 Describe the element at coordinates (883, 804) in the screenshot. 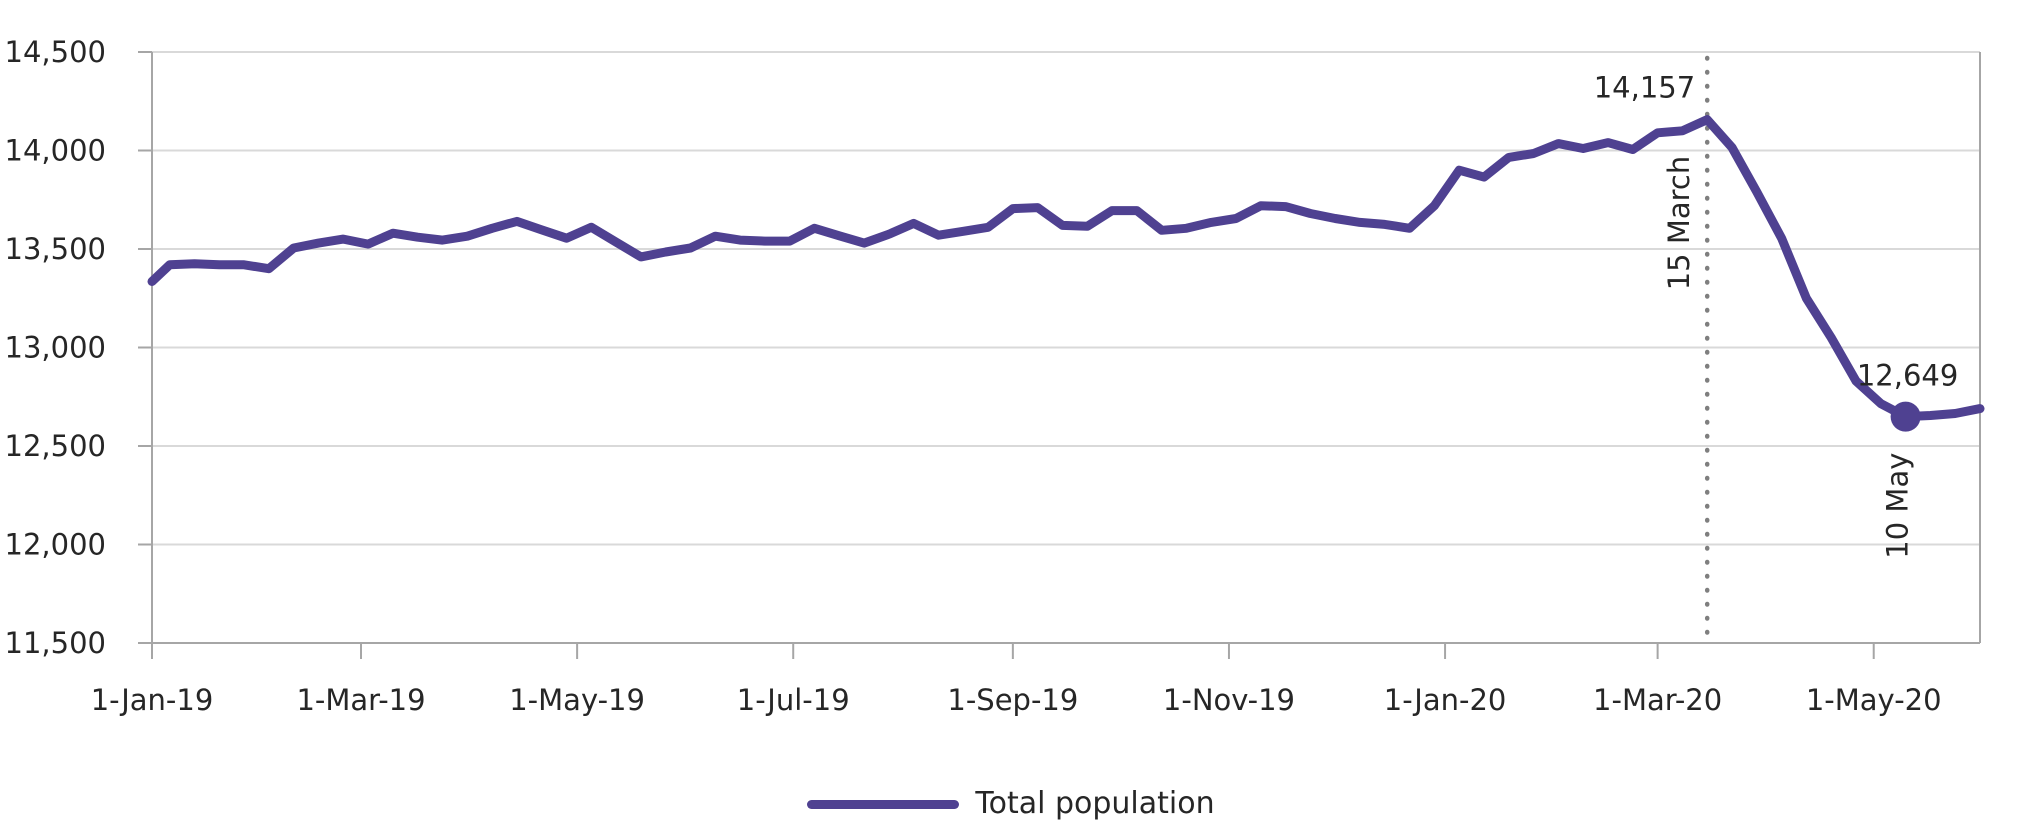

I see `legend-line-swatch` at that location.